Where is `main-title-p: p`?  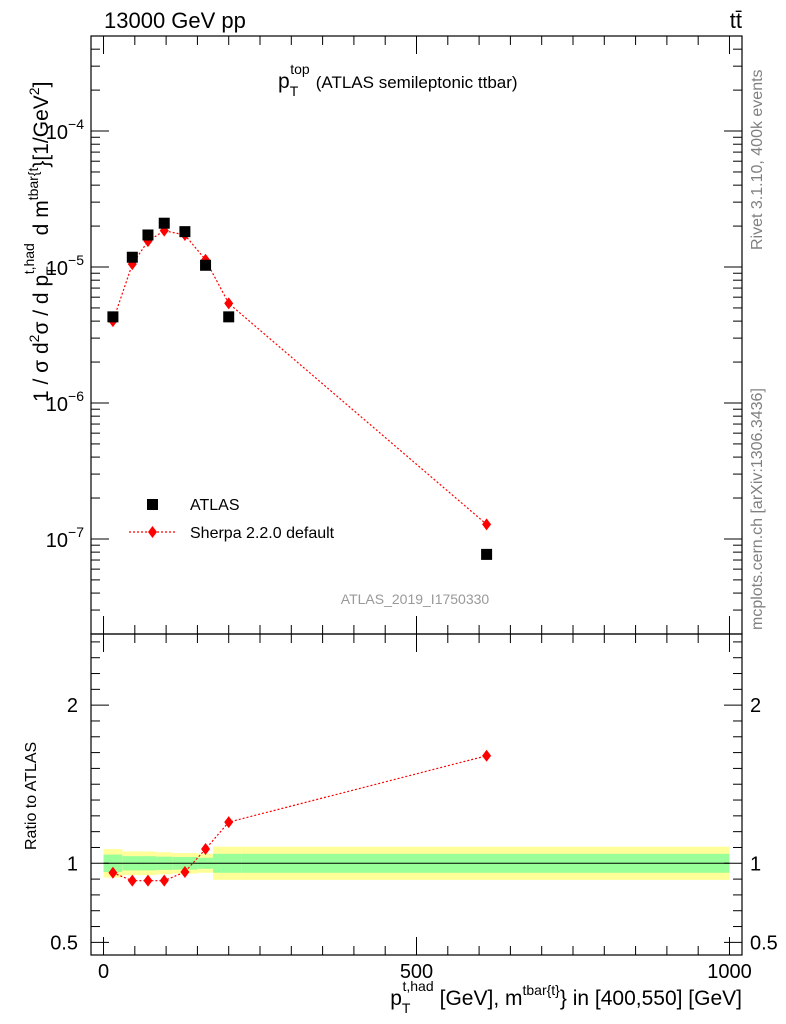 main-title-p: p is located at coordinates (284, 81).